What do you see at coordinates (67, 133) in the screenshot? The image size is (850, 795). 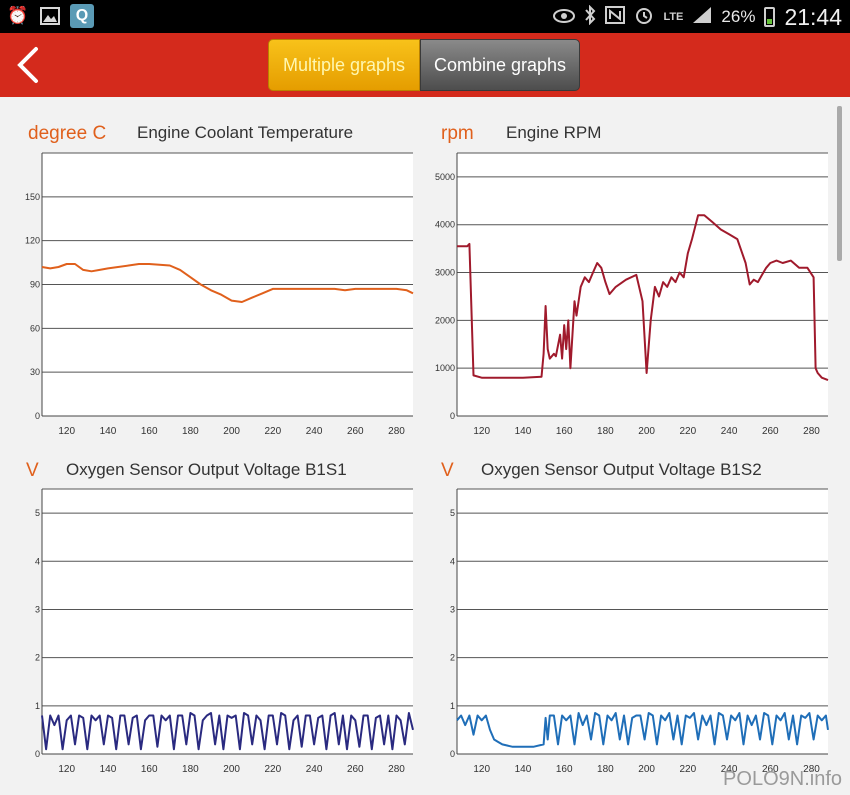 I see `chart-unit: degree C` at bounding box center [67, 133].